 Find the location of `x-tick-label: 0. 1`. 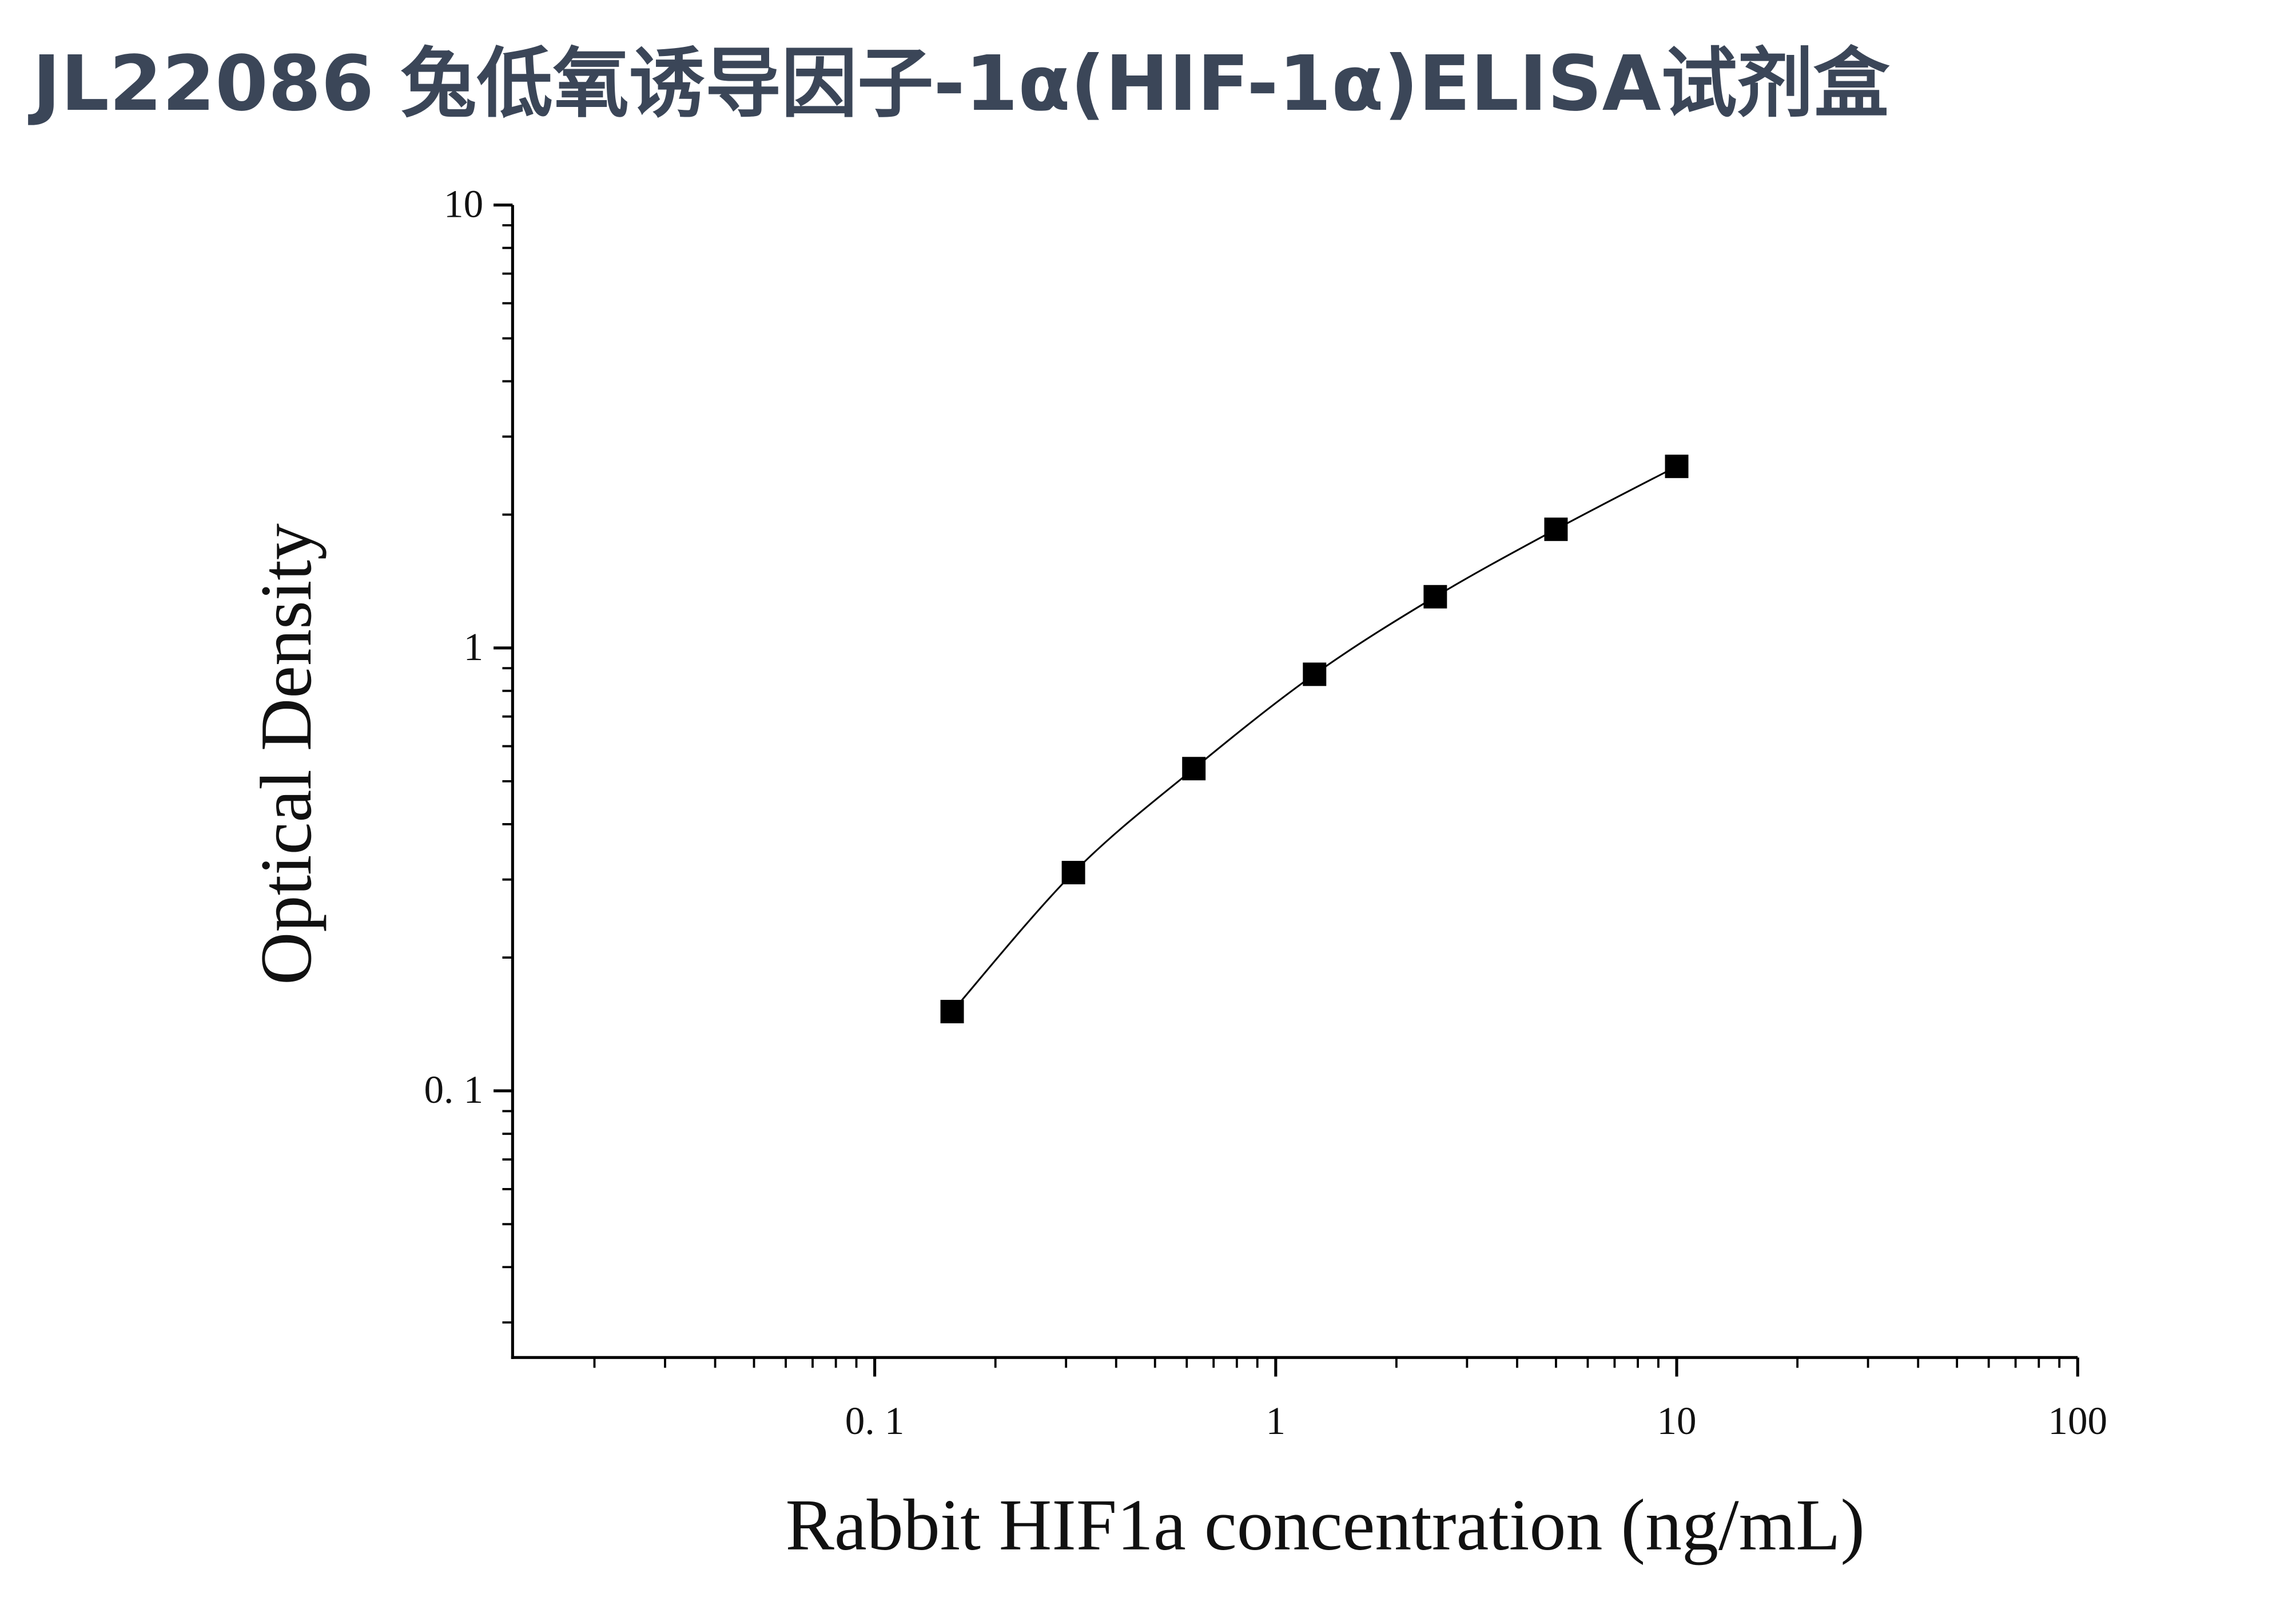

x-tick-label: 0. 1 is located at coordinates (875, 1421).